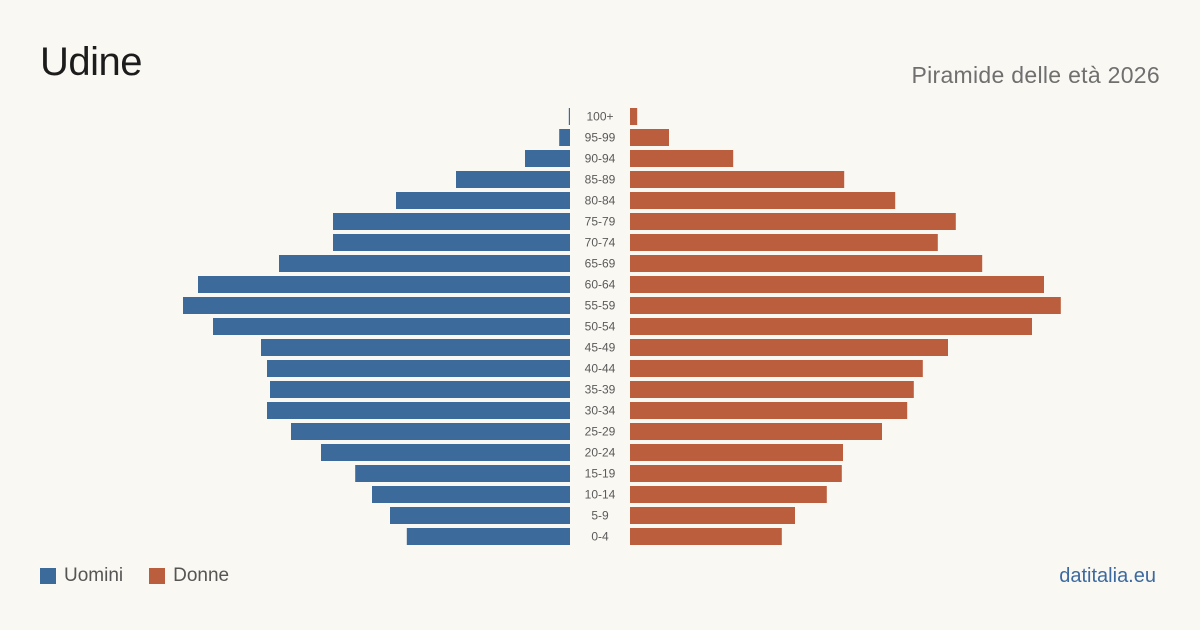  What do you see at coordinates (600, 516) in the screenshot?
I see `age-label-5-9: 5-9` at bounding box center [600, 516].